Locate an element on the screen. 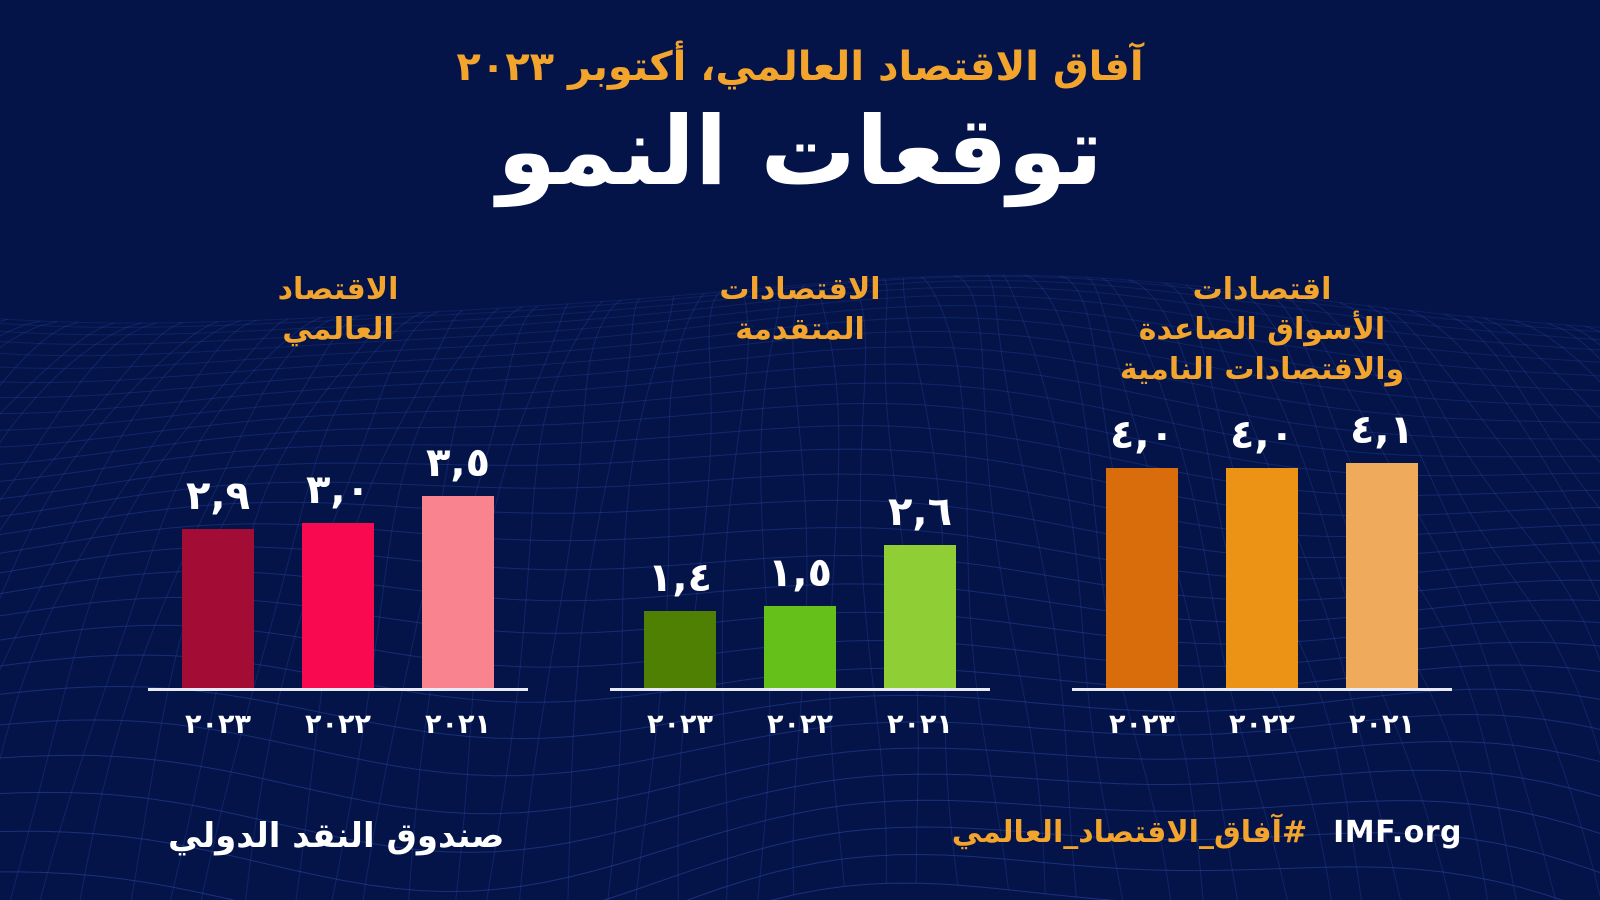 This screenshot has width=1600, height=900. bar-cell-2023: ١,٤ is located at coordinates (680, 621).